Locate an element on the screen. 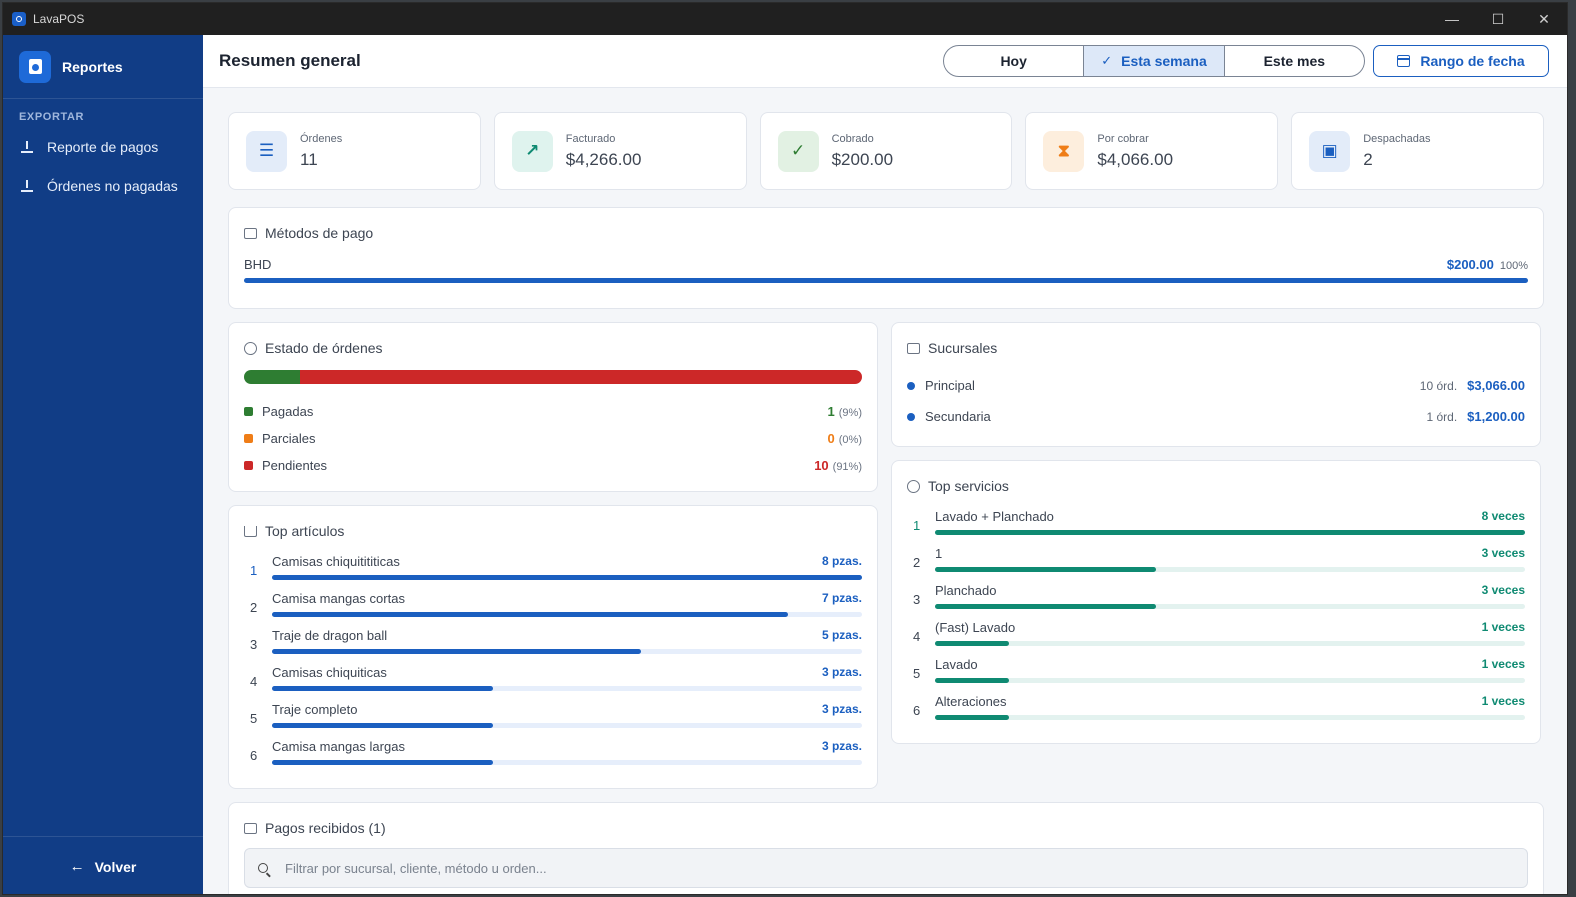 This screenshot has height=897, width=1576. branch-amount: $3,066.00 is located at coordinates (1496, 385).